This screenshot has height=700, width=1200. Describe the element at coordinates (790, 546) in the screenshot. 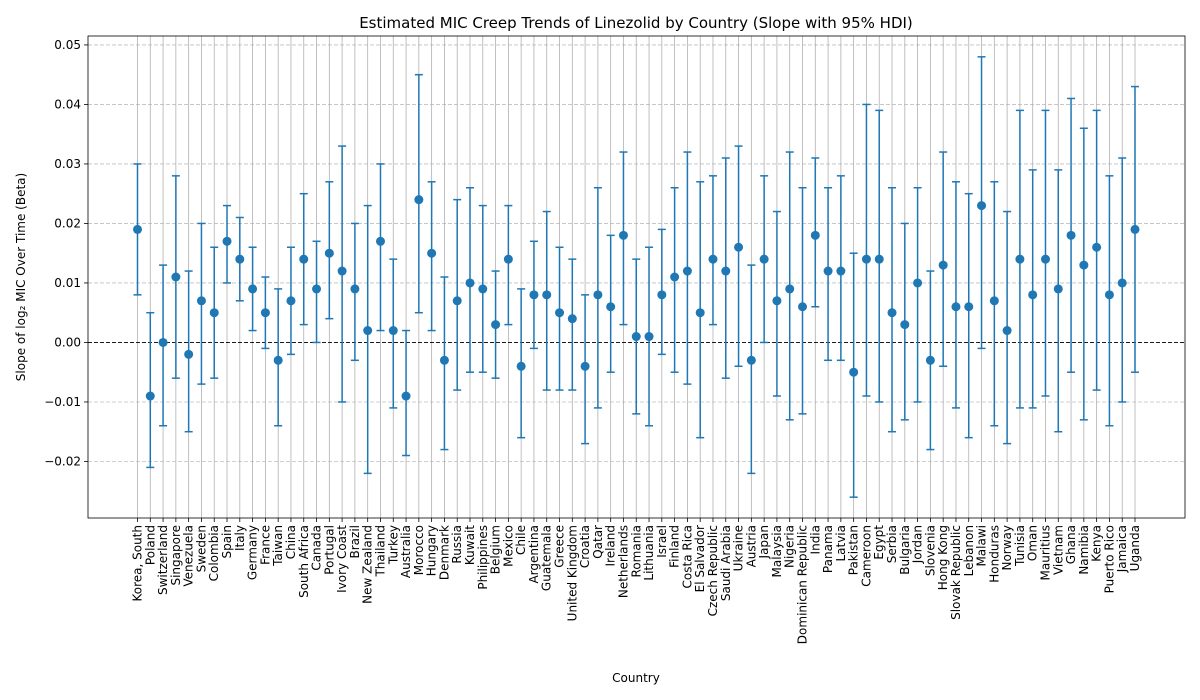

I see `x-tick-label: Nigeria` at that location.